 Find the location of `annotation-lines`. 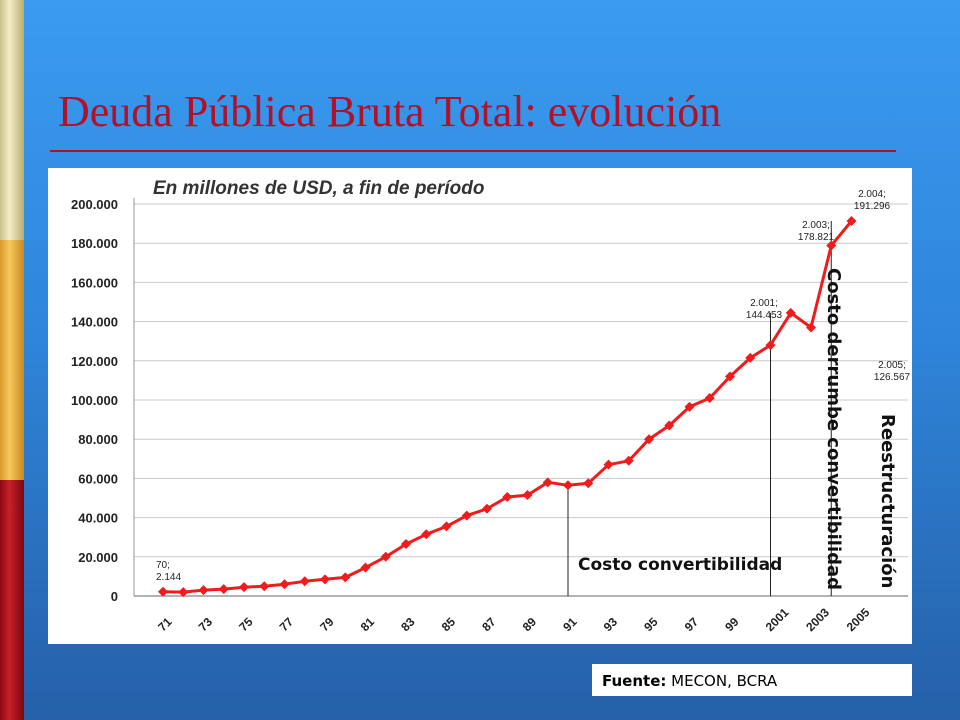

annotation-lines is located at coordinates (699, 408).